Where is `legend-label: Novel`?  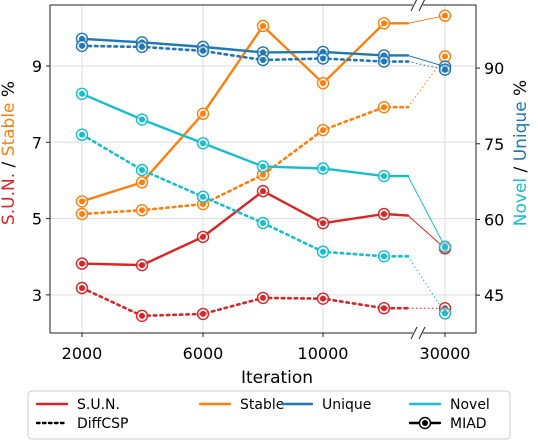 legend-label: Novel is located at coordinates (470, 405).